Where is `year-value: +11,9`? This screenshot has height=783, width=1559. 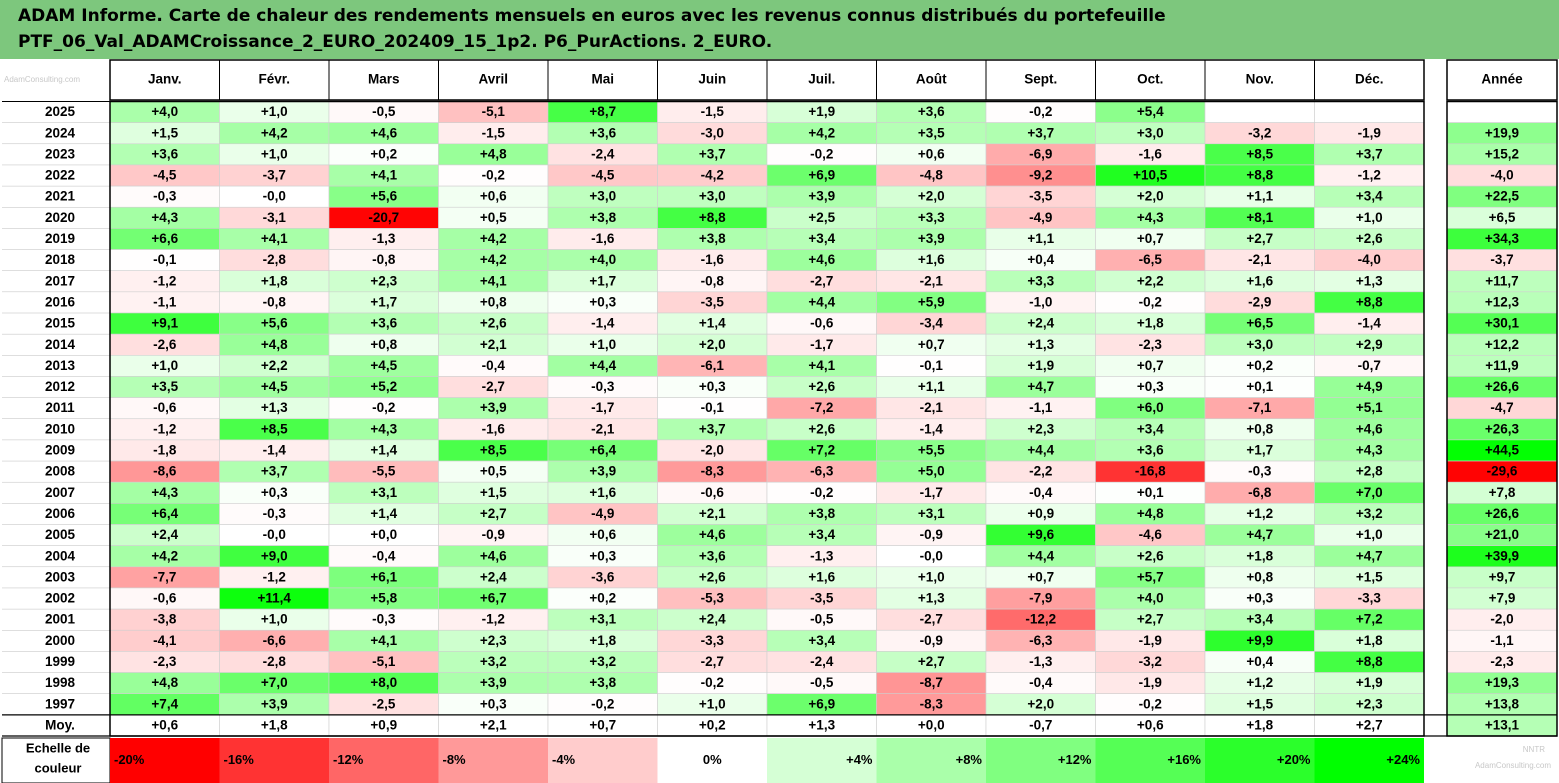
year-value: +11,9 is located at coordinates (1501, 365).